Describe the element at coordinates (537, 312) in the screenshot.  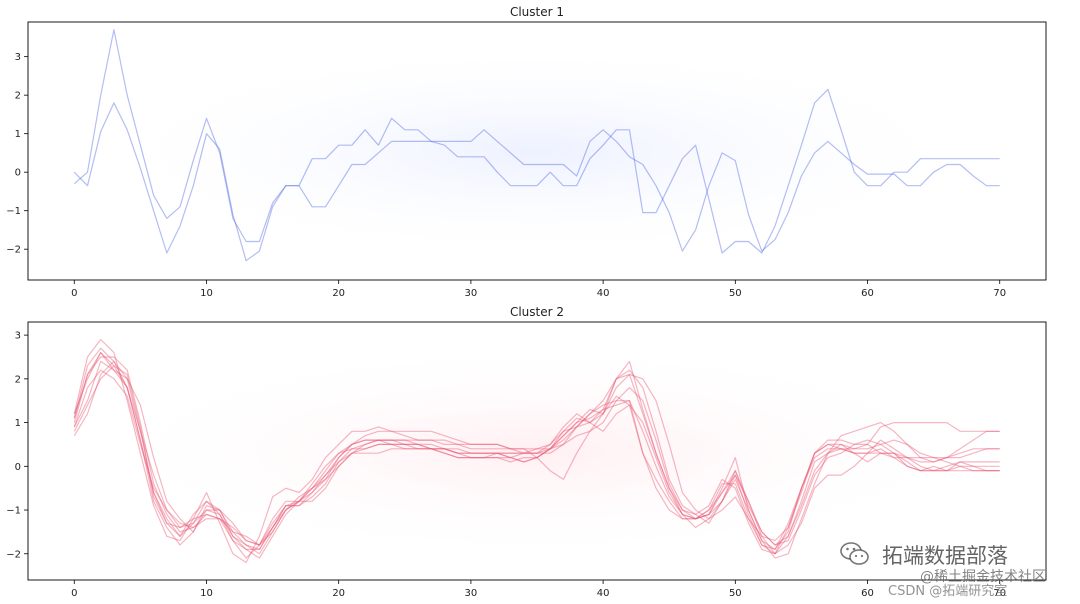
I see `chart-title: Cluster 2` at that location.